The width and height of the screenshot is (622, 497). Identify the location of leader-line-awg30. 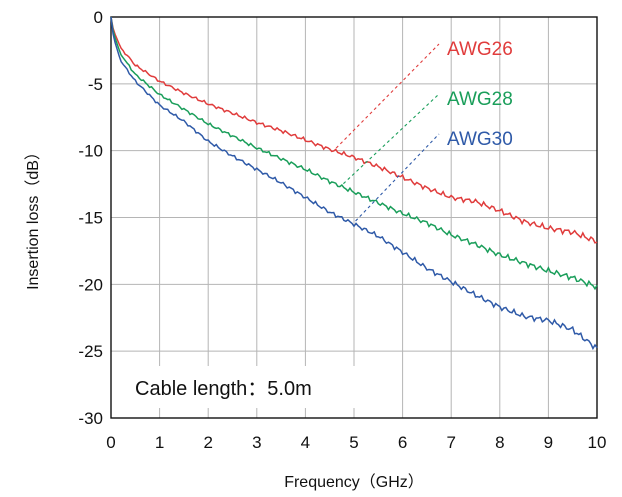
(397, 177).